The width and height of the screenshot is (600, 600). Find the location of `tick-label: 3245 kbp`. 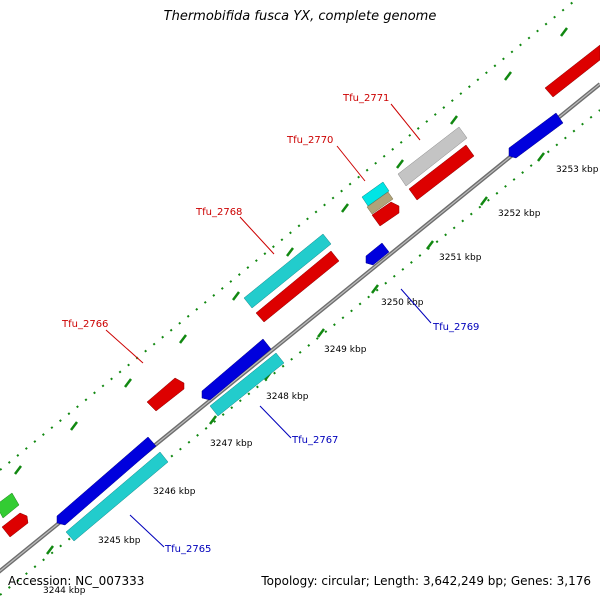

tick-label: 3245 kbp is located at coordinates (119, 541).